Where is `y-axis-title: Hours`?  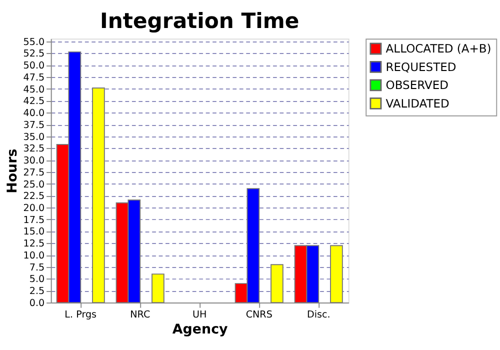
y-axis-title: Hours is located at coordinates (13, 171).